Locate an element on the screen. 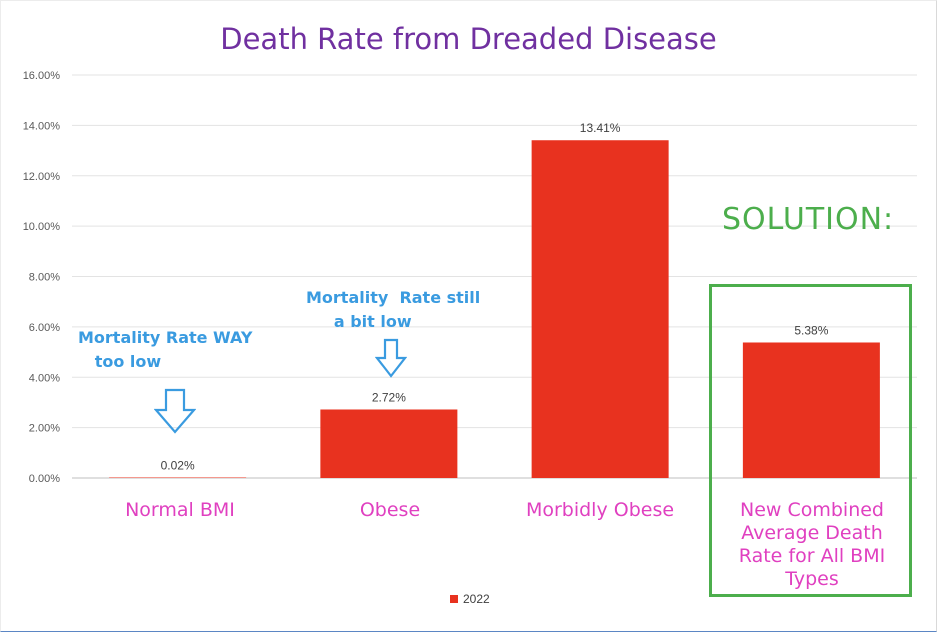  y-tick-label: 10.00% is located at coordinates (42, 227).